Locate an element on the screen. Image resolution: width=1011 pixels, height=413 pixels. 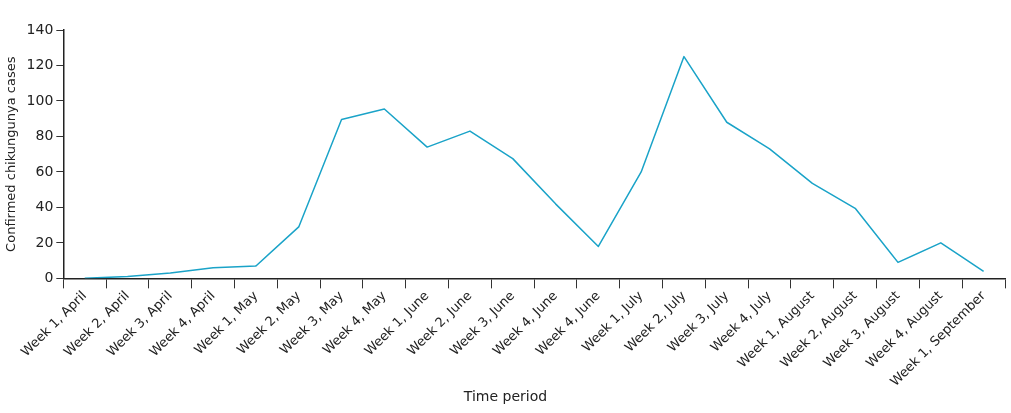
y-tick-label: 0 is located at coordinates (49, 277).